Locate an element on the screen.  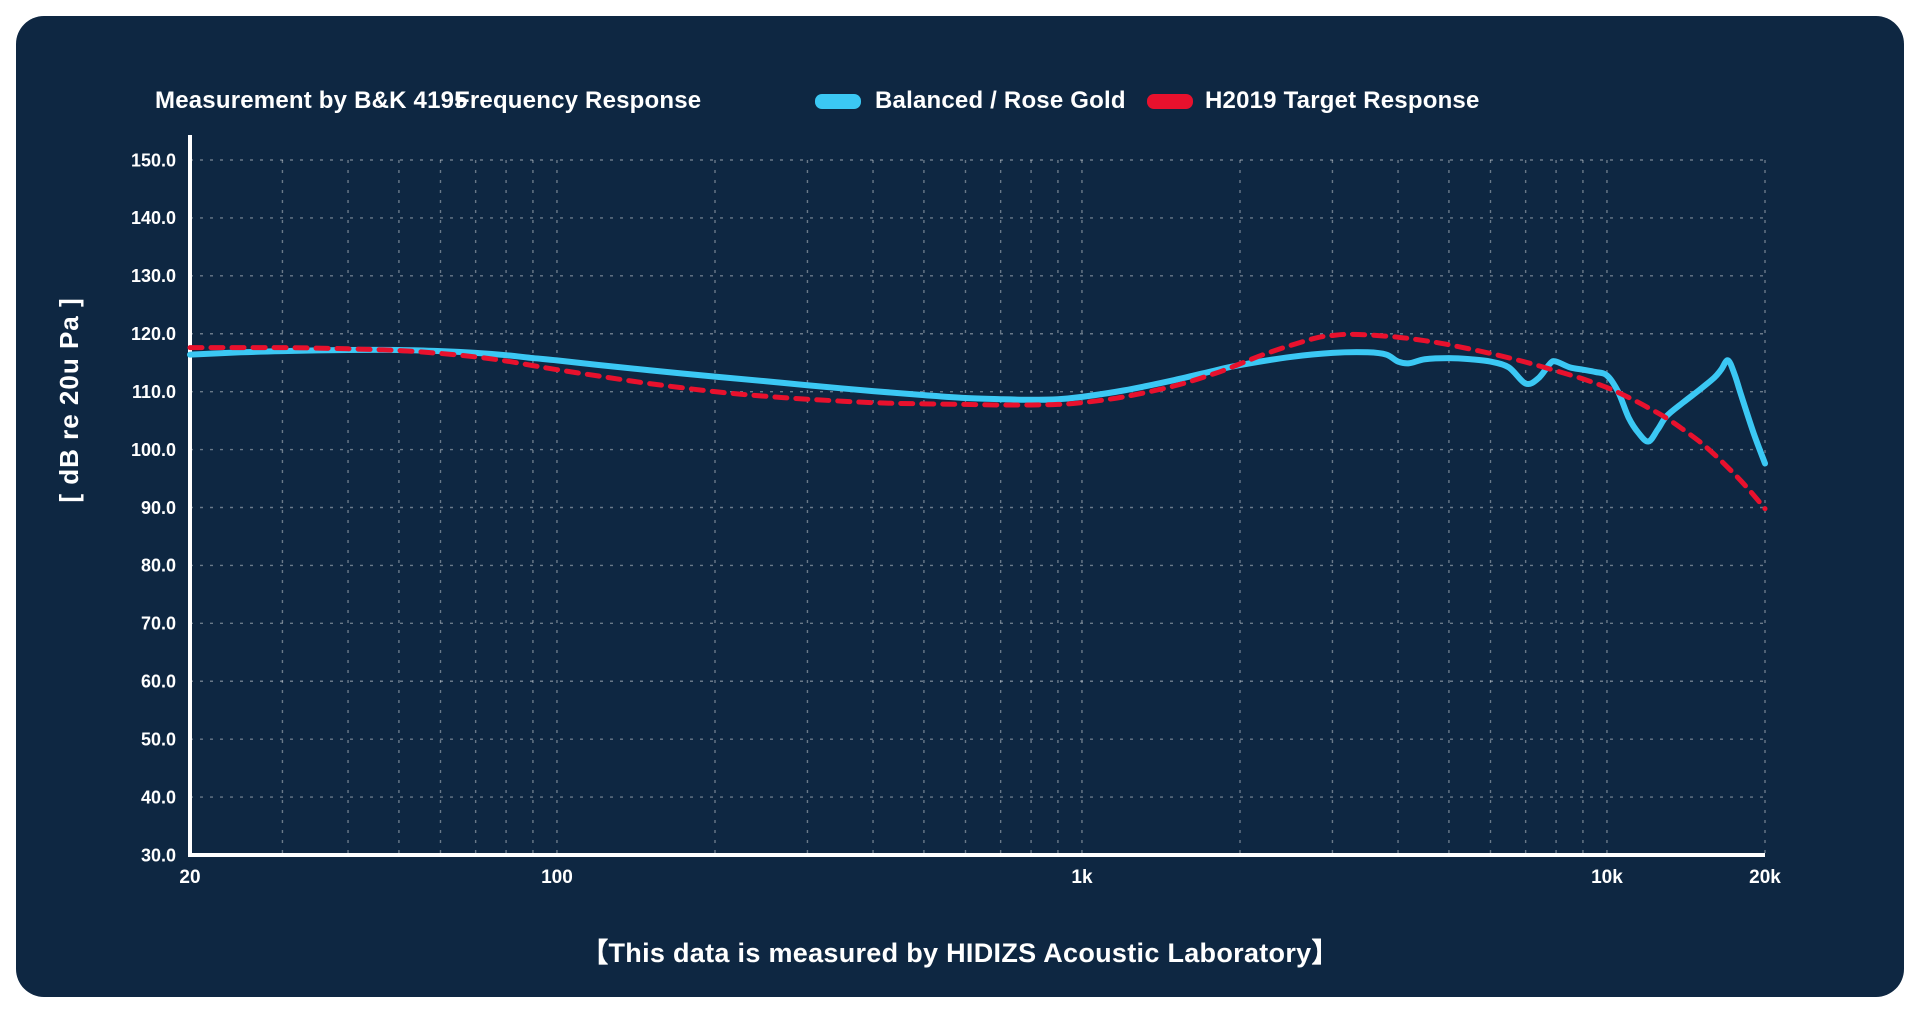
legend-label-balanced: Balanced / Rose Gold is located at coordinates (1000, 100).